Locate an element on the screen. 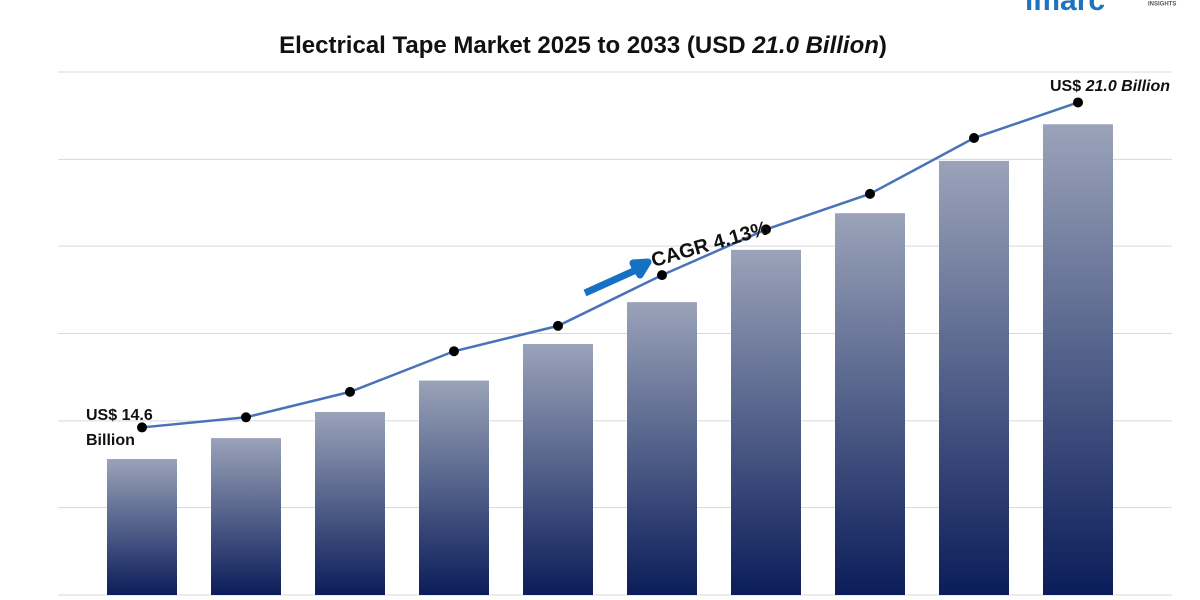 This screenshot has height=600, width=1200. end-label-part: 21.0 Billion is located at coordinates (1128, 86).